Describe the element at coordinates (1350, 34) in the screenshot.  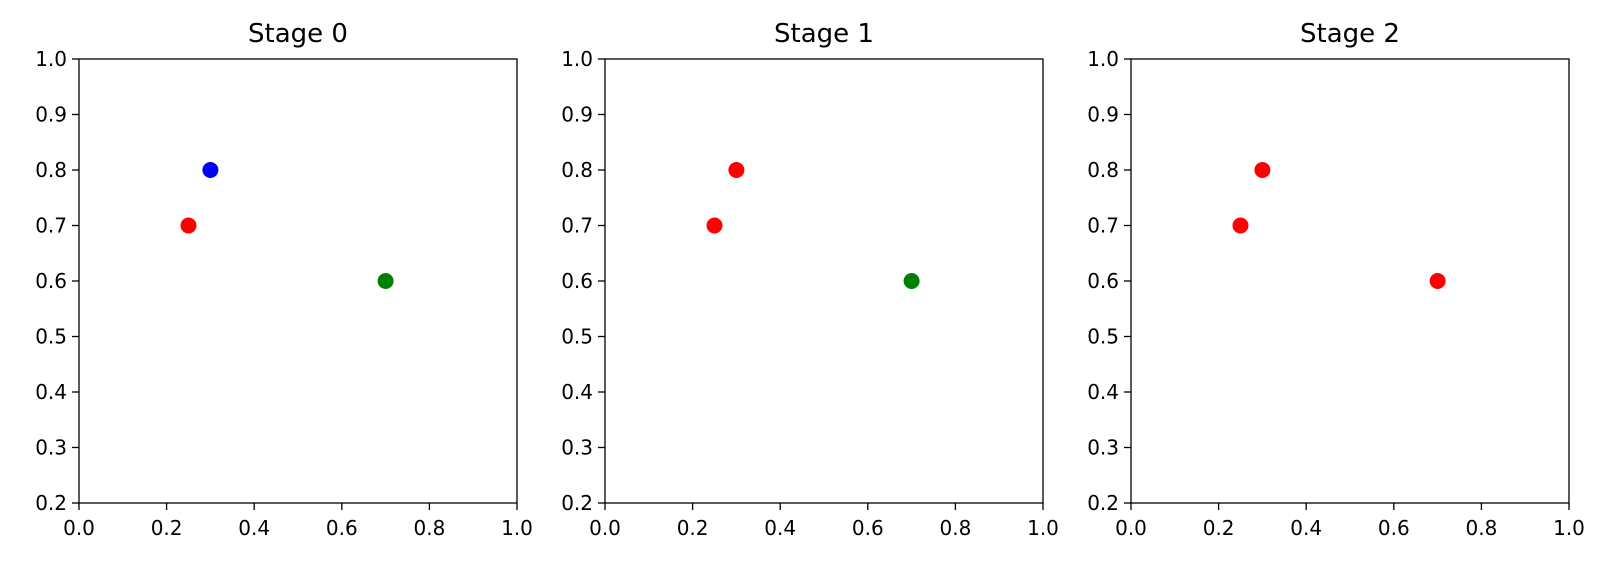
I see `panel-title: Stage 2` at that location.